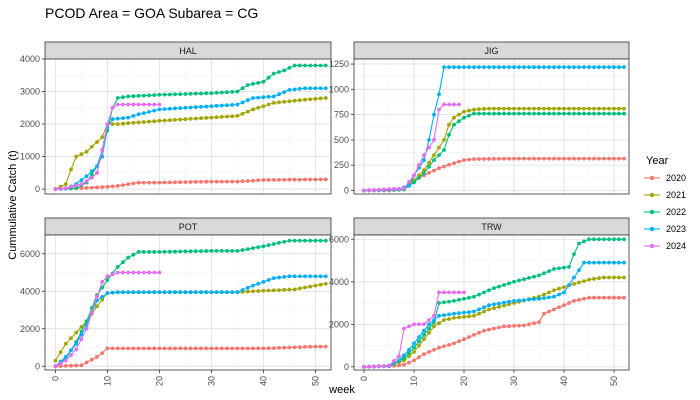  Describe the element at coordinates (491, 302) in the screenshot. I see `plot-area-trw` at that location.